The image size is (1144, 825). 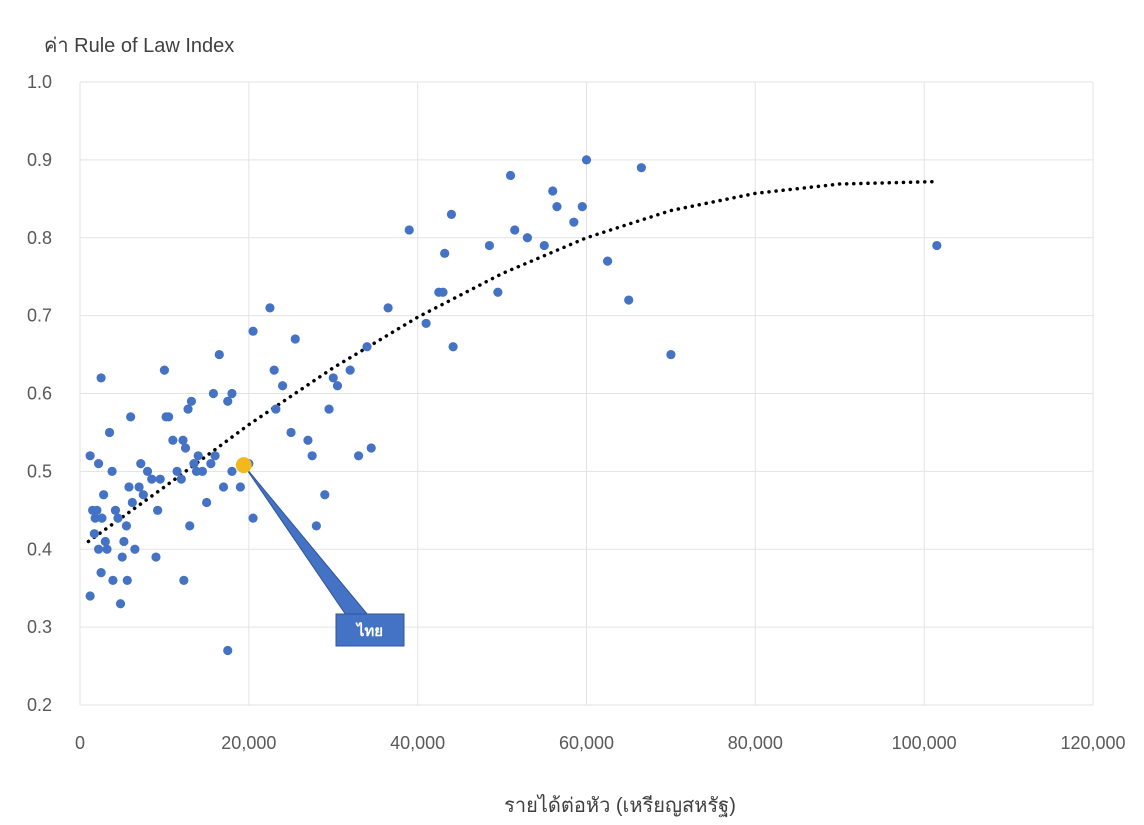 What do you see at coordinates (39, 160) in the screenshot?
I see `y-tick-label: 0.9` at bounding box center [39, 160].